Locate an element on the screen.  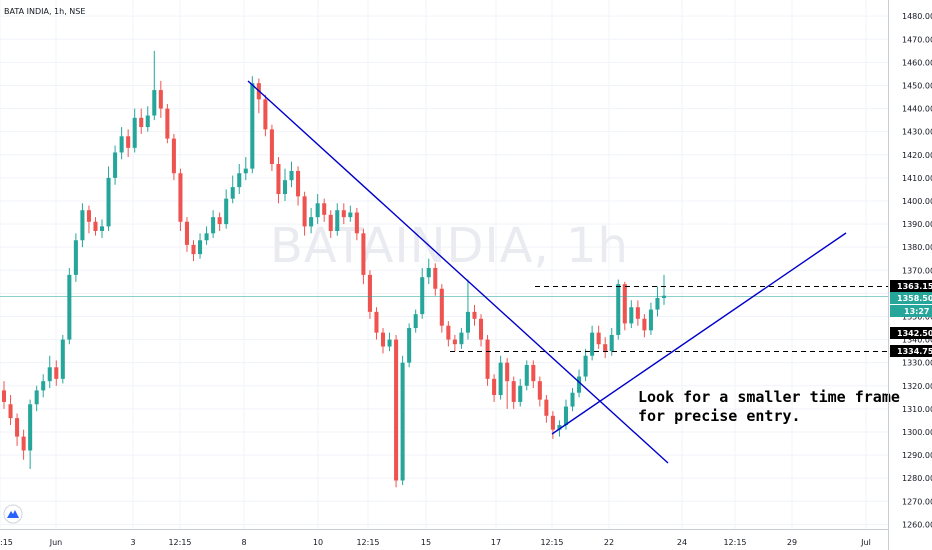
uptrend-line is located at coordinates (699, 333).